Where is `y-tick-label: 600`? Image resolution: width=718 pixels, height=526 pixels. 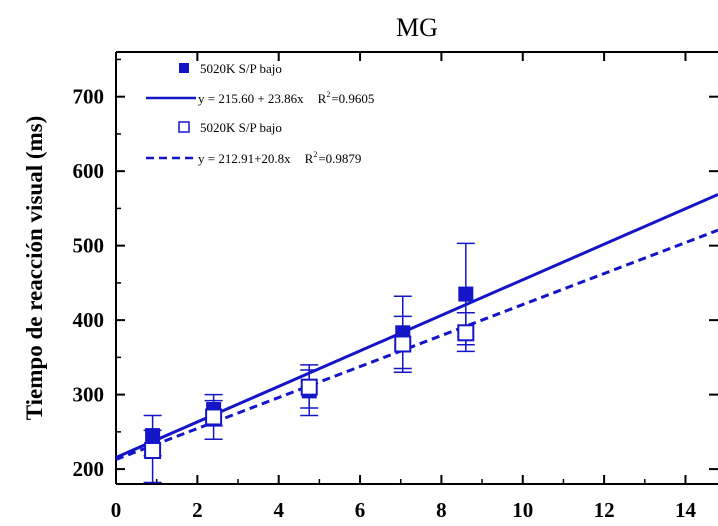
y-tick-label: 600 is located at coordinates (89, 171).